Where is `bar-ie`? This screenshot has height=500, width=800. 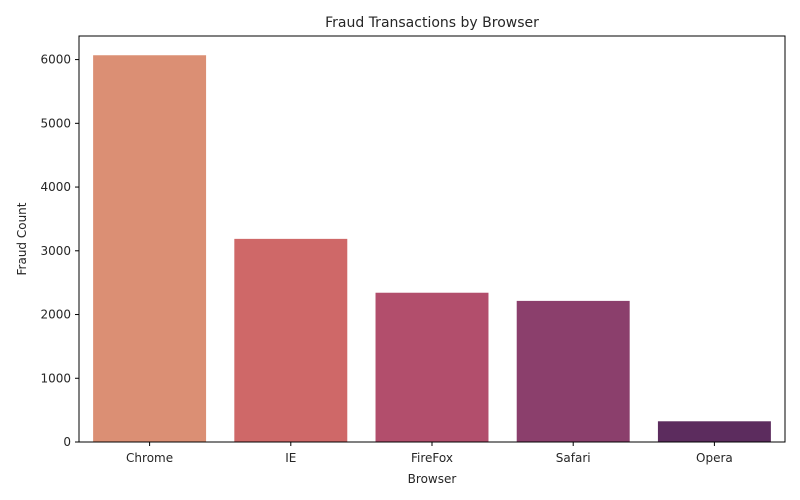
bar-ie is located at coordinates (291, 340).